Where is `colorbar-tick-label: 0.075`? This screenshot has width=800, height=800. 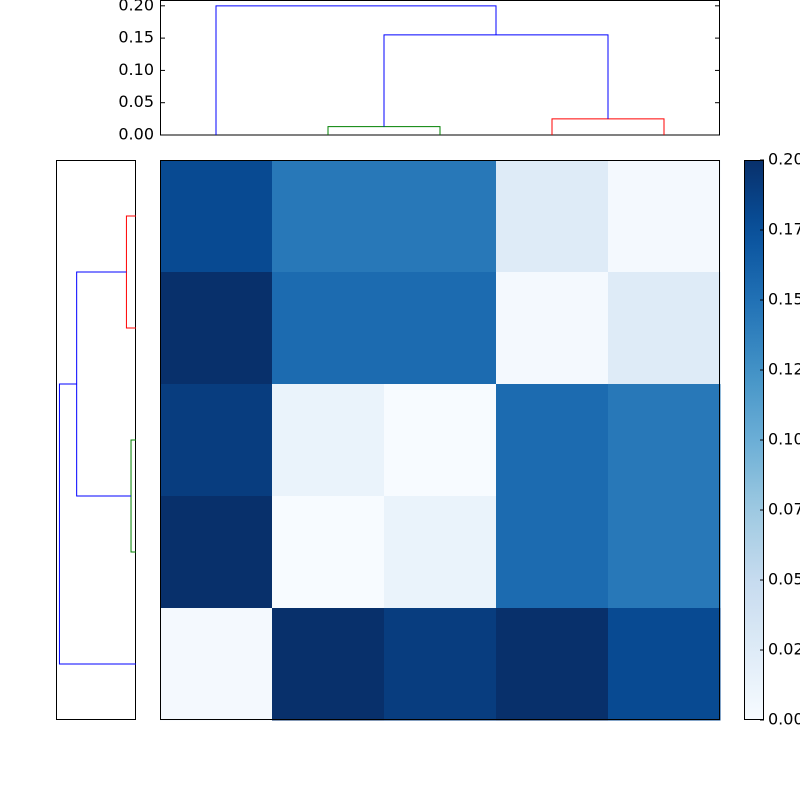 colorbar-tick-label: 0.075 is located at coordinates (784, 509).